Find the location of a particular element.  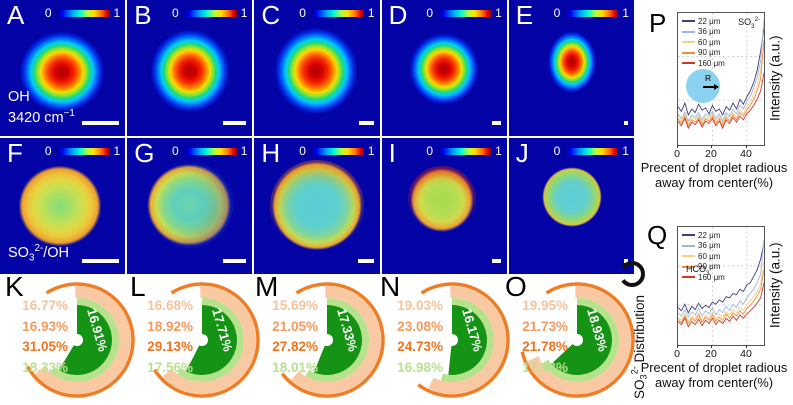

panel-letter-P: P is located at coordinates (658, 23).